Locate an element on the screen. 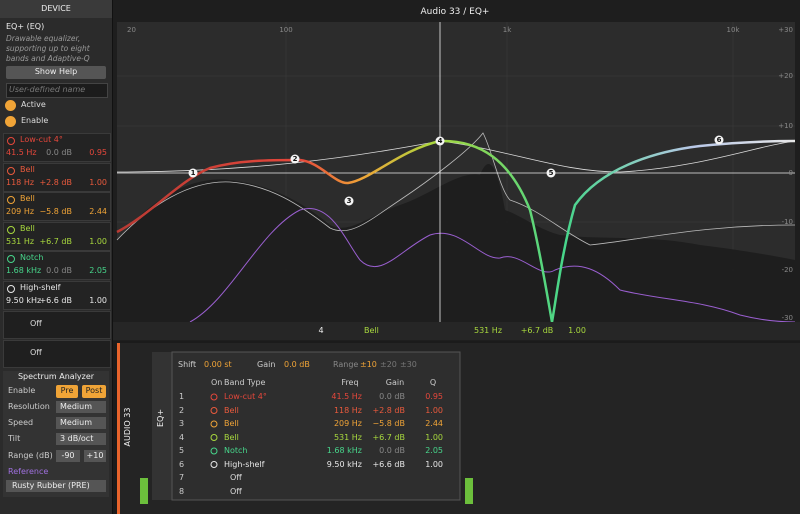 Image resolution: width=800 pixels, height=514 pixels. band-gain: +2.8 dB is located at coordinates (55, 182).